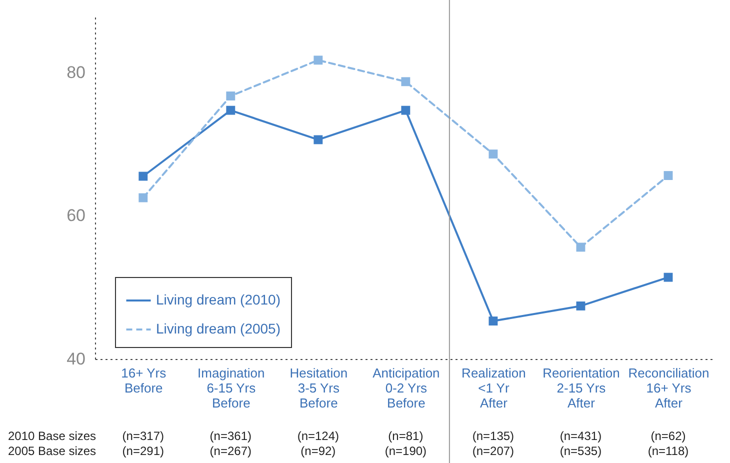 The width and height of the screenshot is (730, 463). Describe the element at coordinates (52, 451) in the screenshot. I see `text: 2005 Base sizes` at that location.